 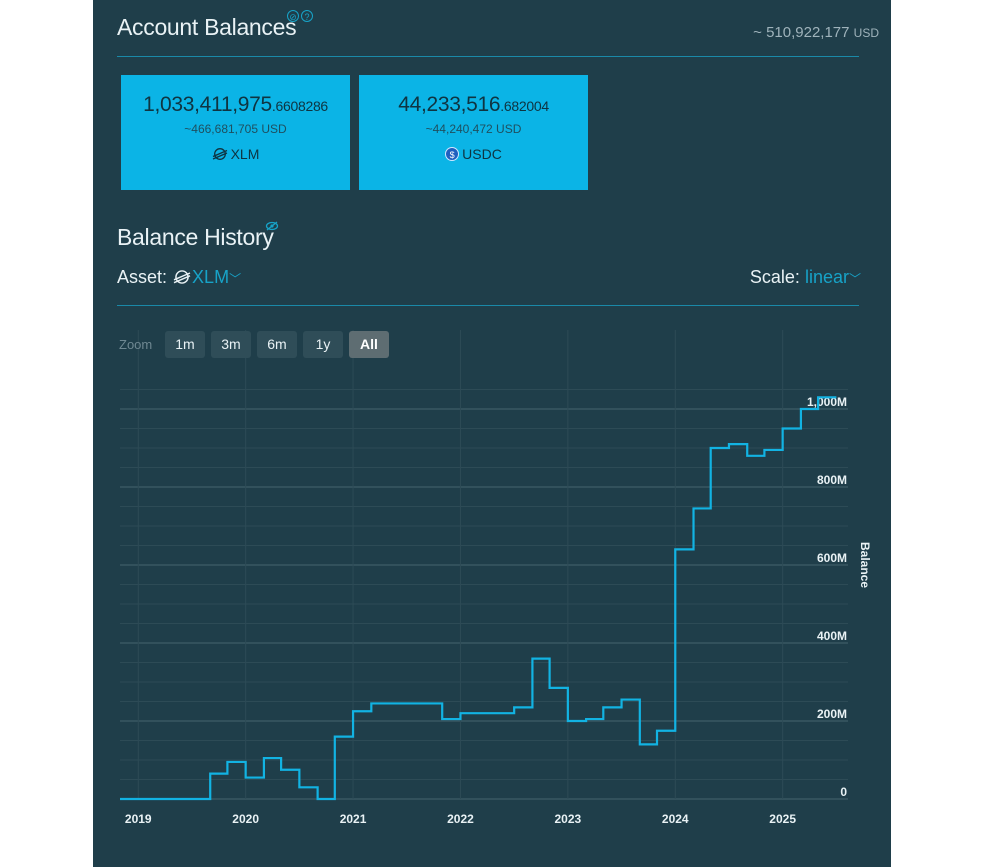 What do you see at coordinates (473, 129) in the screenshot?
I see `balance-usd: ~44,240,472 USD` at bounding box center [473, 129].